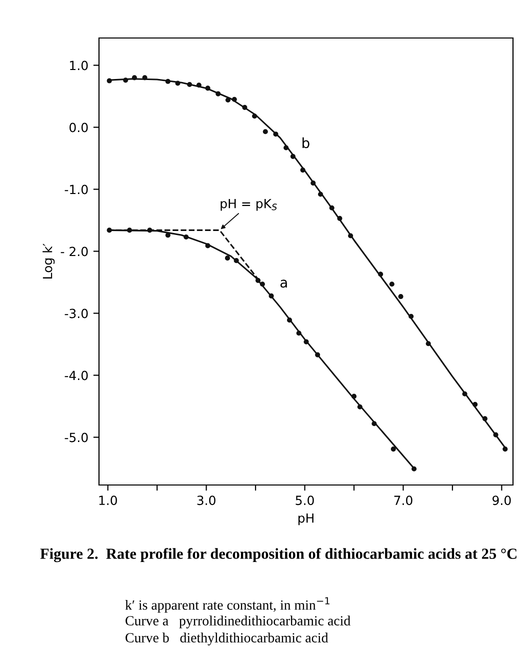 This screenshot has width=531, height=657. Describe the element at coordinates (283, 284) in the screenshot. I see `series-label: a` at that location.